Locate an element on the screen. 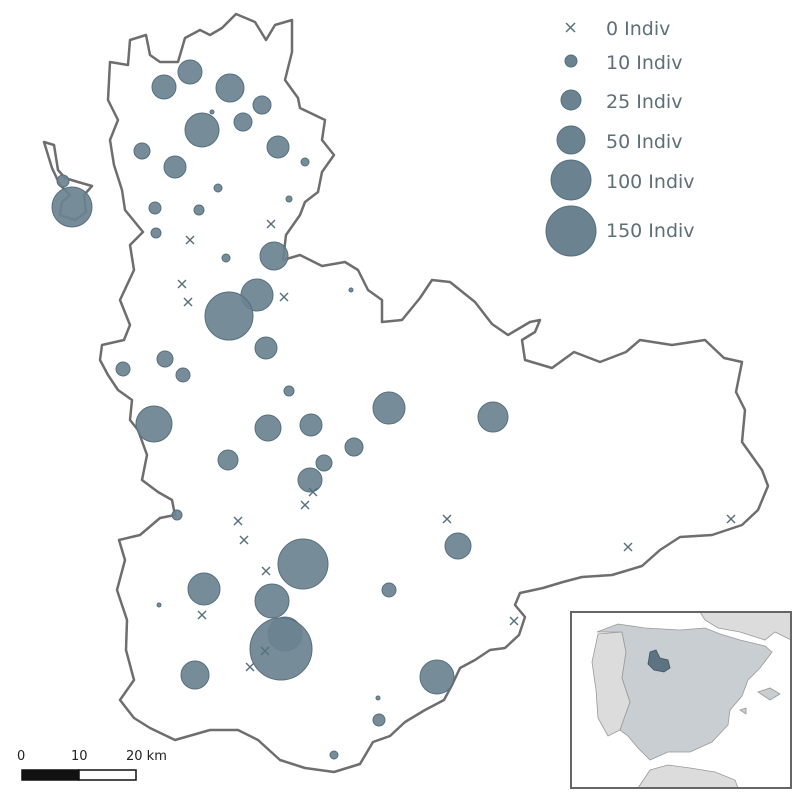  inset-spain is located at coordinates (684, 692).